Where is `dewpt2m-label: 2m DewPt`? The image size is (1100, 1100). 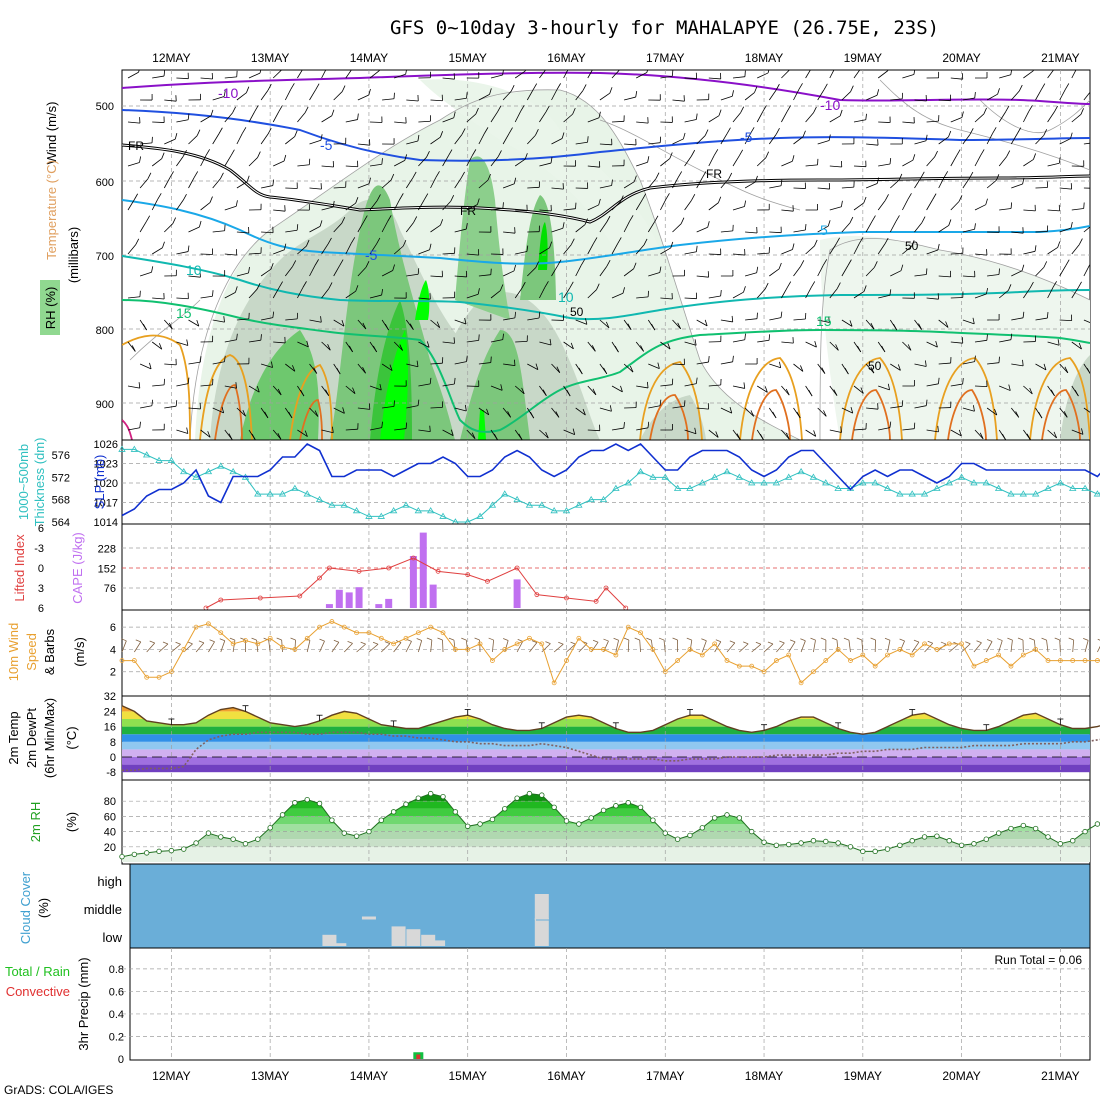
dewpt2m-label: 2m DewPt is located at coordinates (31, 738).